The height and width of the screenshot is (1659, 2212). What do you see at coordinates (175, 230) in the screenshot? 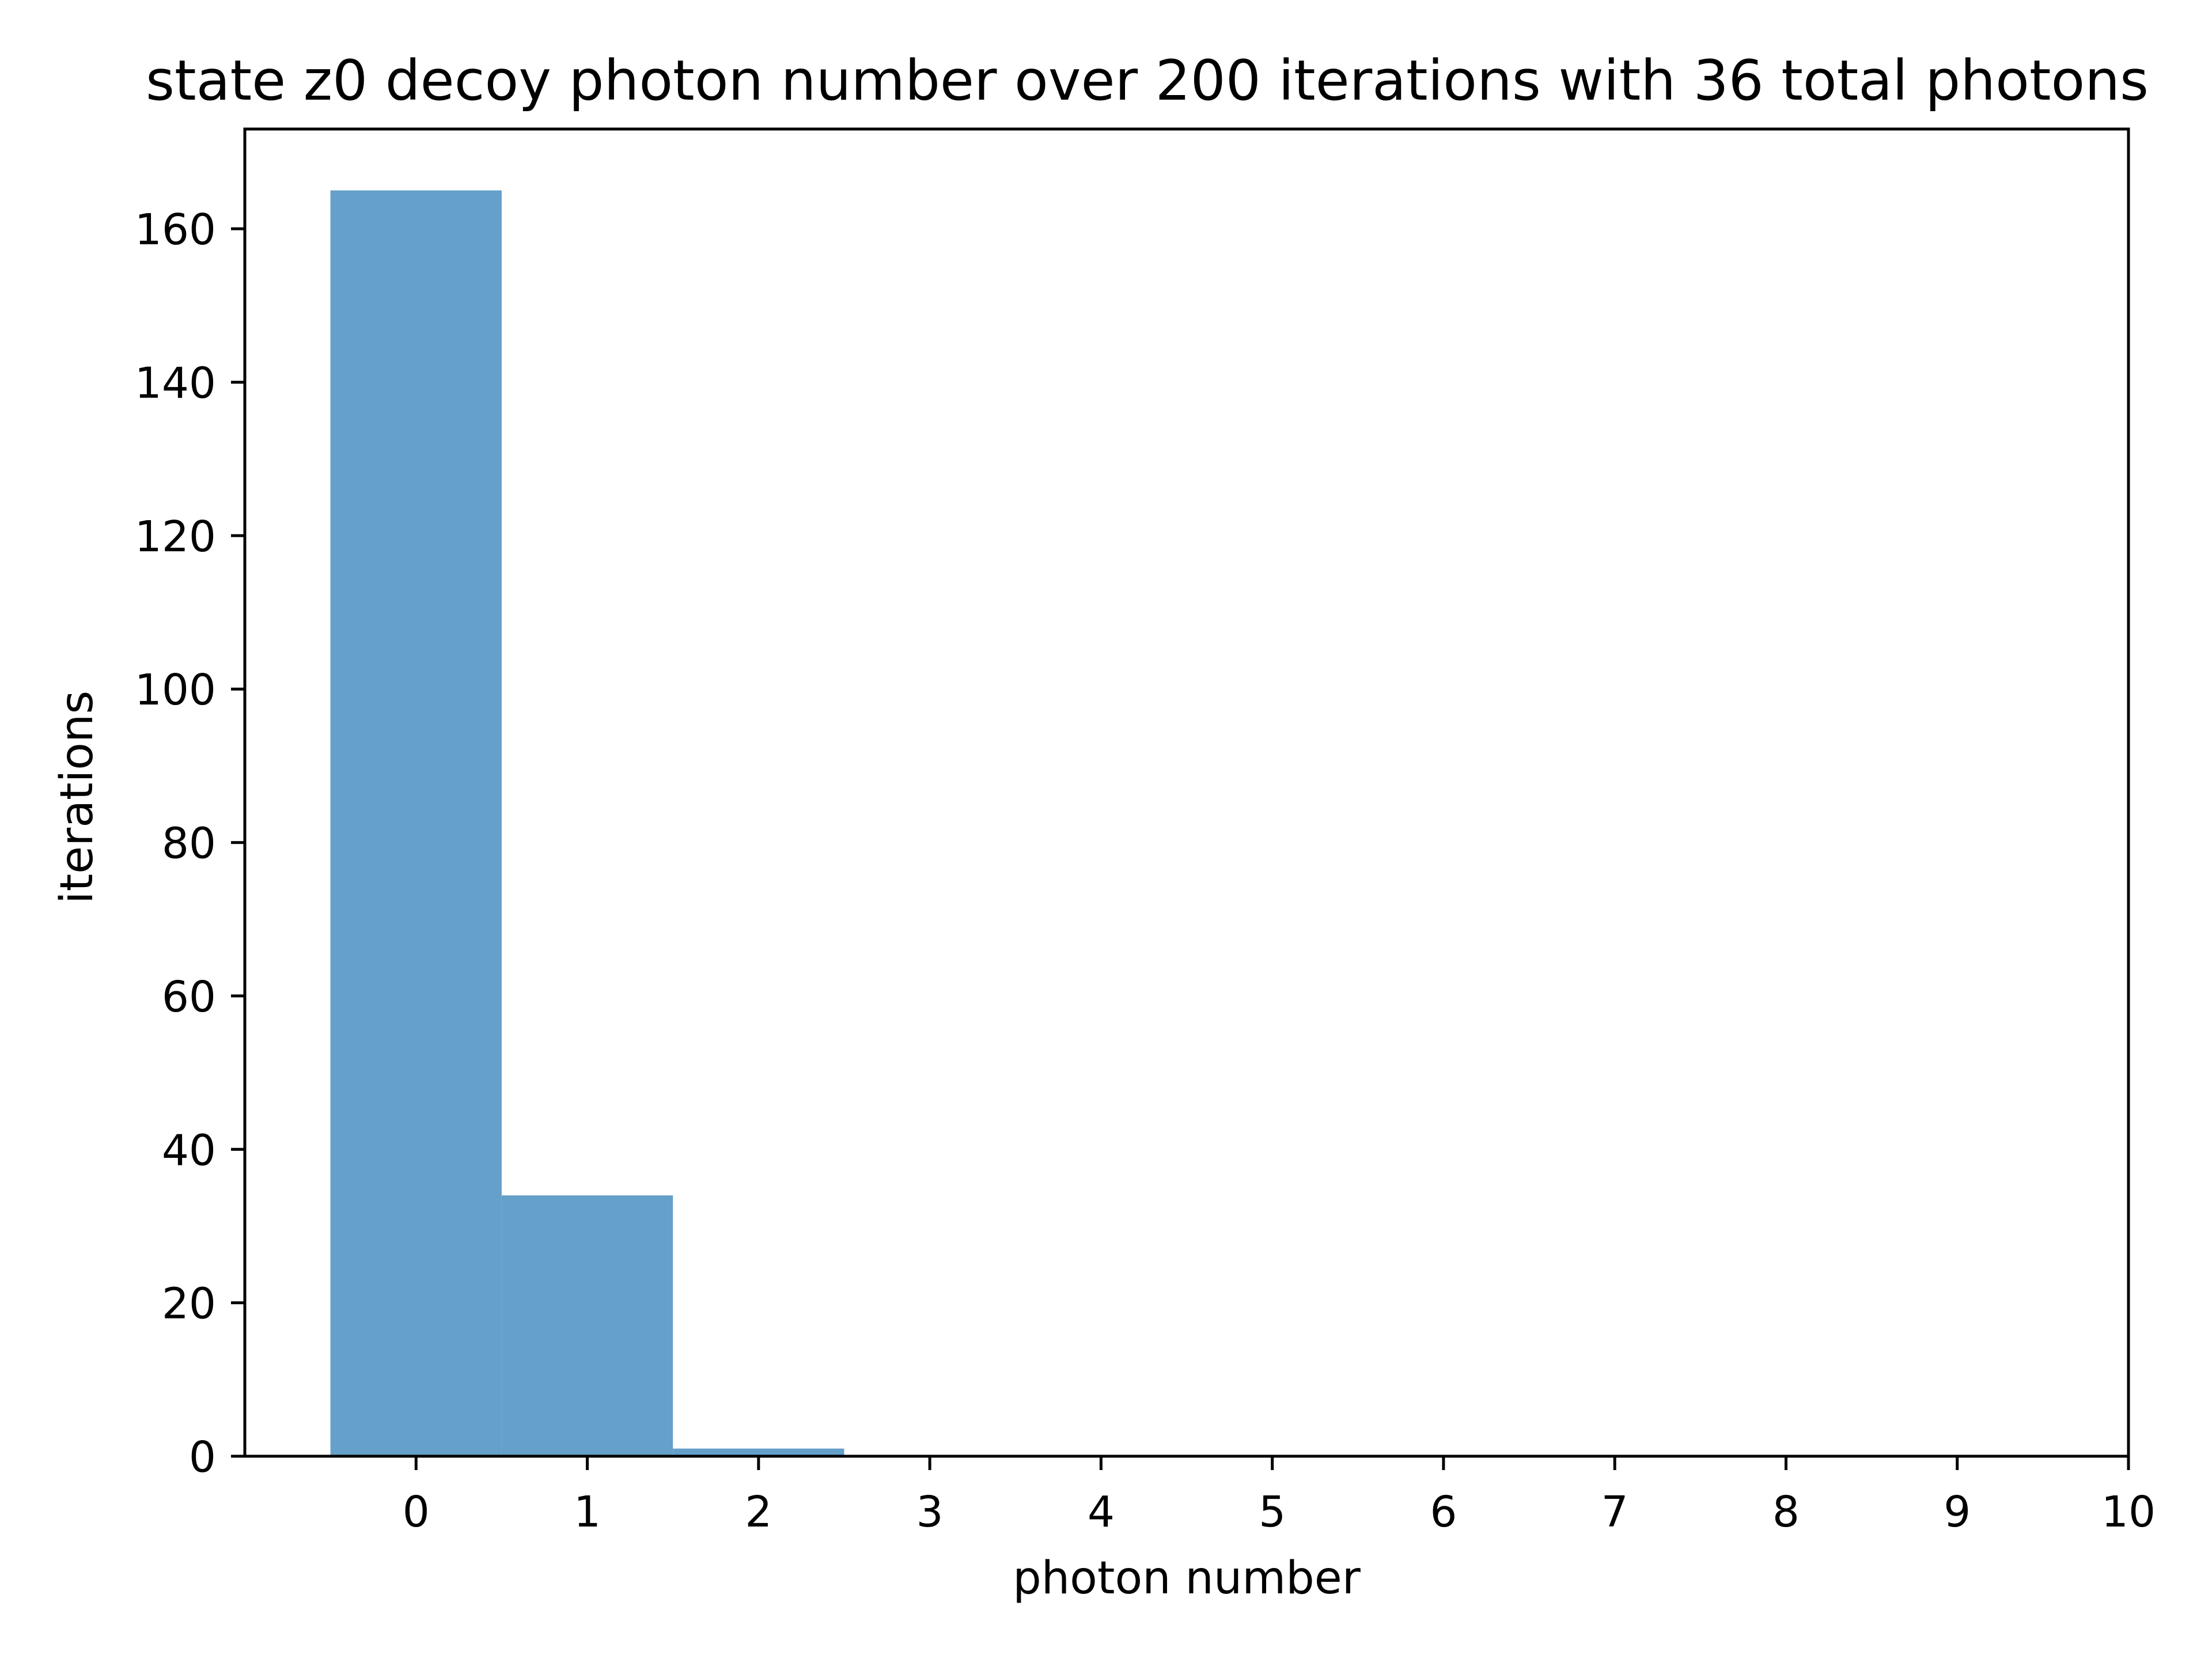
I see `y-tick-label-8: 160` at bounding box center [175, 230].